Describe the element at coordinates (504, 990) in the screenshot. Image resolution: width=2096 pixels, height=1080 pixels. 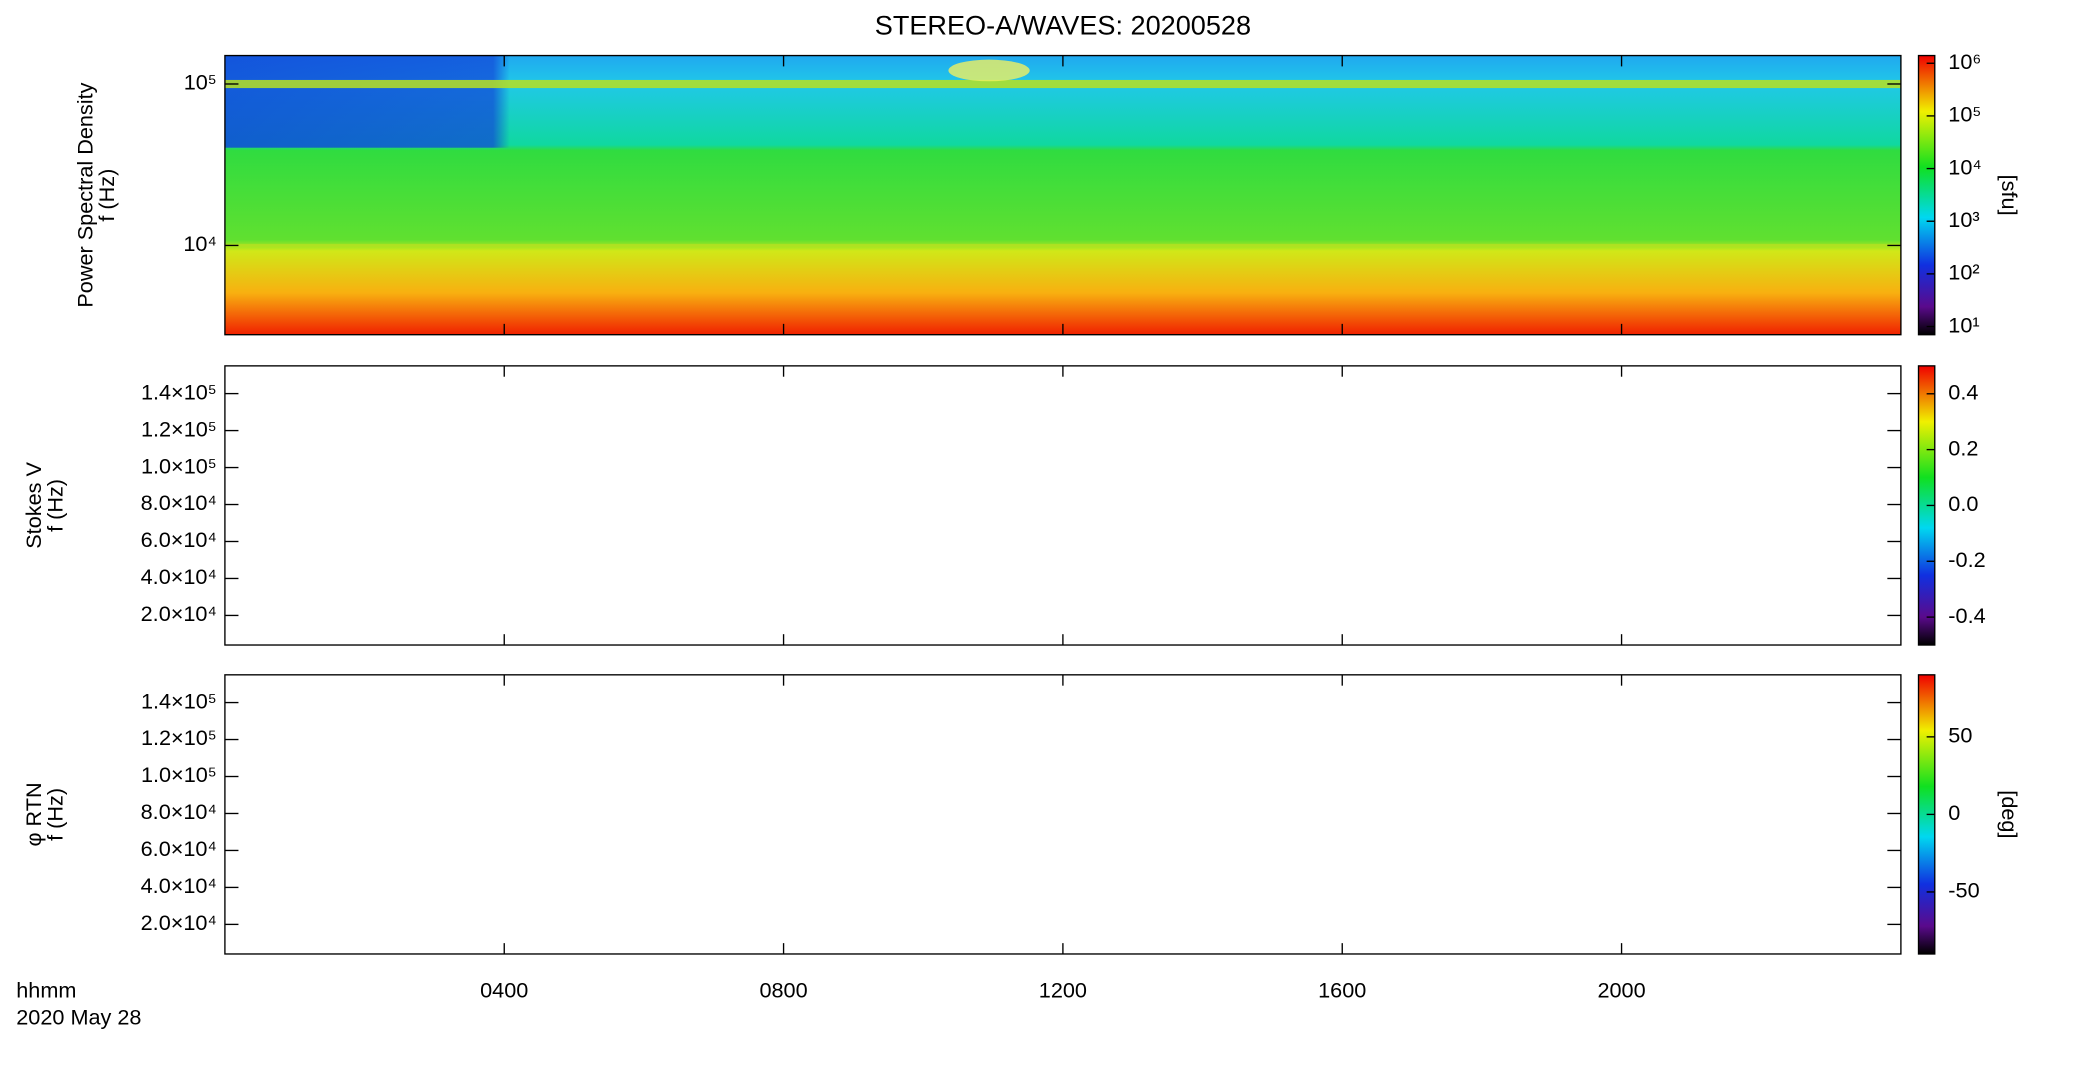
I see `x-tick-label: 0400` at that location.